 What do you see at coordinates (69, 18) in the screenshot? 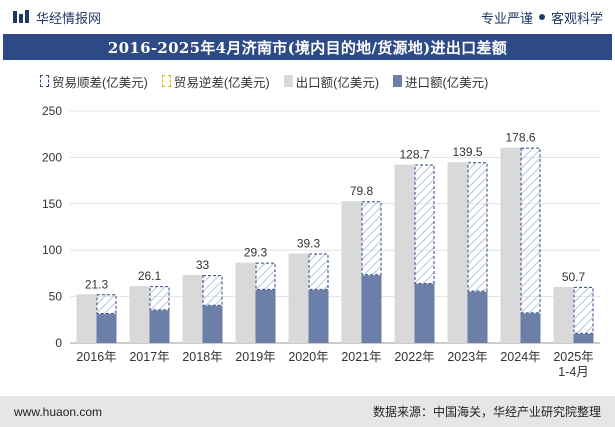
I see `brand-name: 华经情报网` at bounding box center [69, 18].